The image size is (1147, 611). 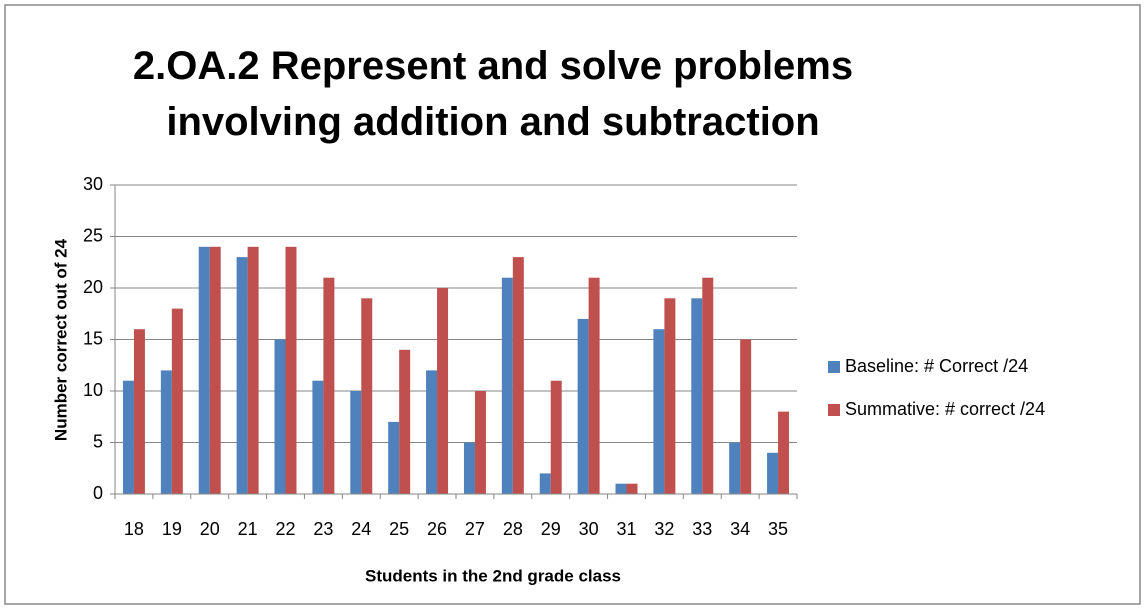 What do you see at coordinates (98, 493) in the screenshot?
I see `y-tick-label: 0` at bounding box center [98, 493].